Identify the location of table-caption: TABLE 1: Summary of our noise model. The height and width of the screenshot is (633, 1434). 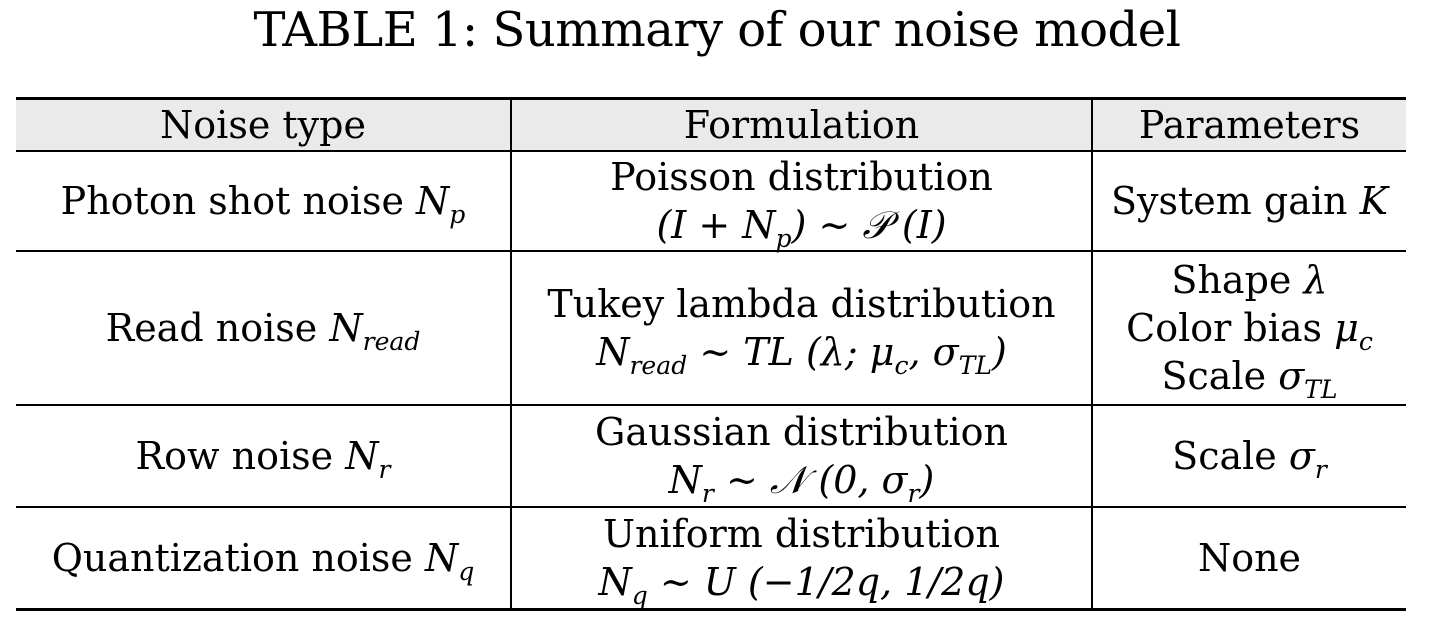
(717, 30).